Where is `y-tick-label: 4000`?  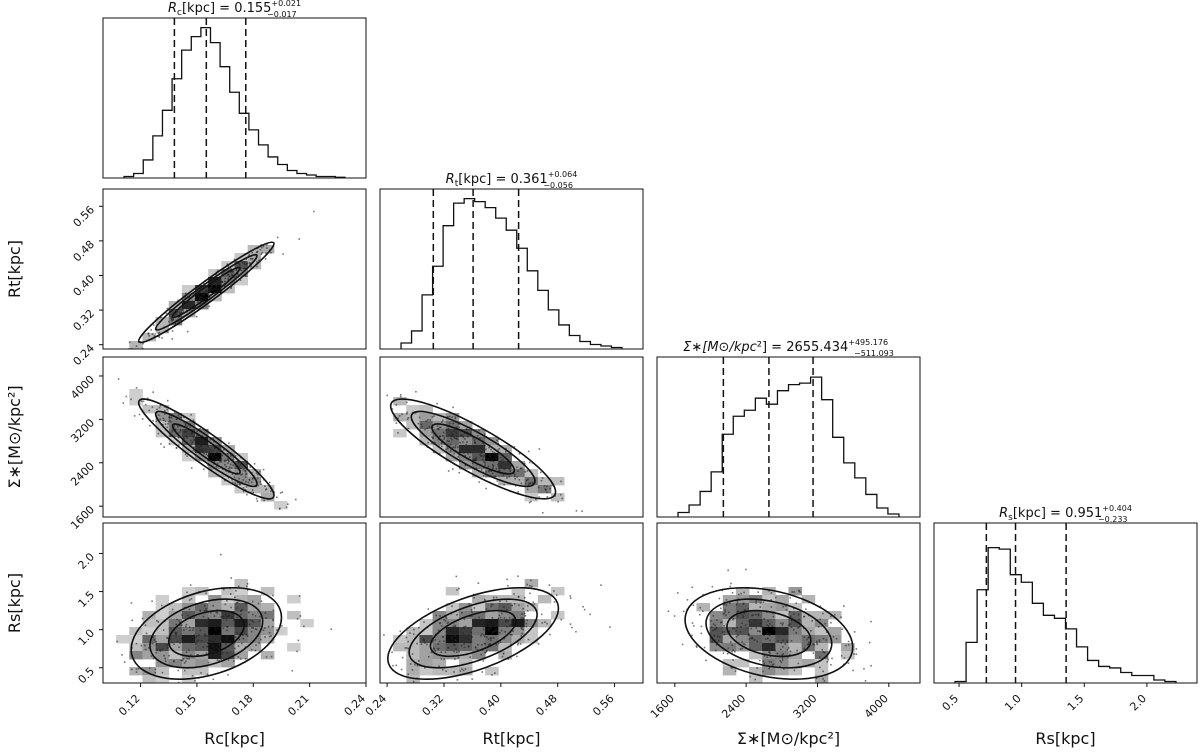 y-tick-label: 4000 is located at coordinates (82, 387).